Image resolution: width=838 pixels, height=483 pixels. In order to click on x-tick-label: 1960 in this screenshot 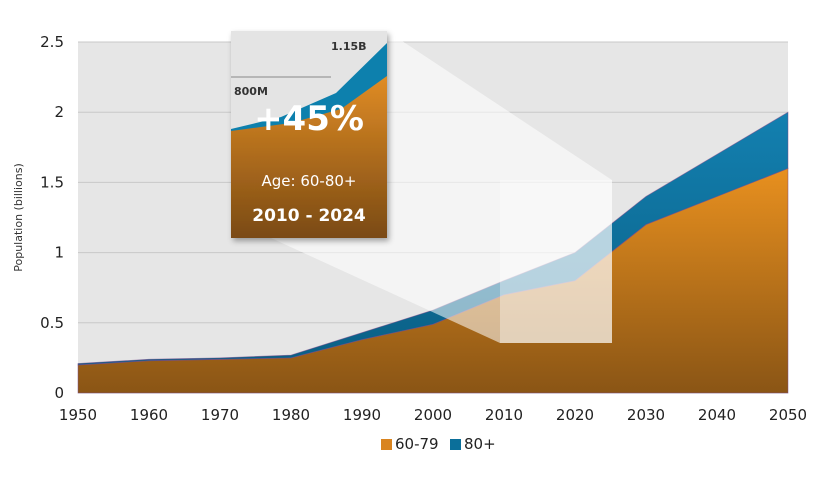, I will do `click(149, 415)`.